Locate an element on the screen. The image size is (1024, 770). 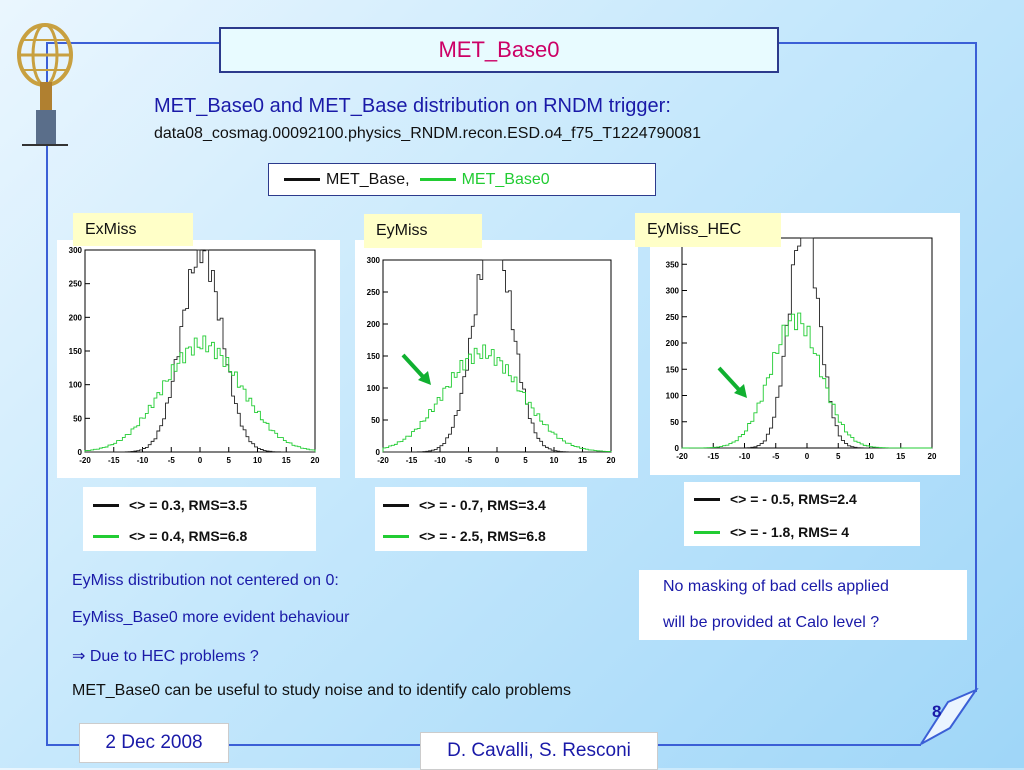
page-corner is located at coordinates (949, 716).